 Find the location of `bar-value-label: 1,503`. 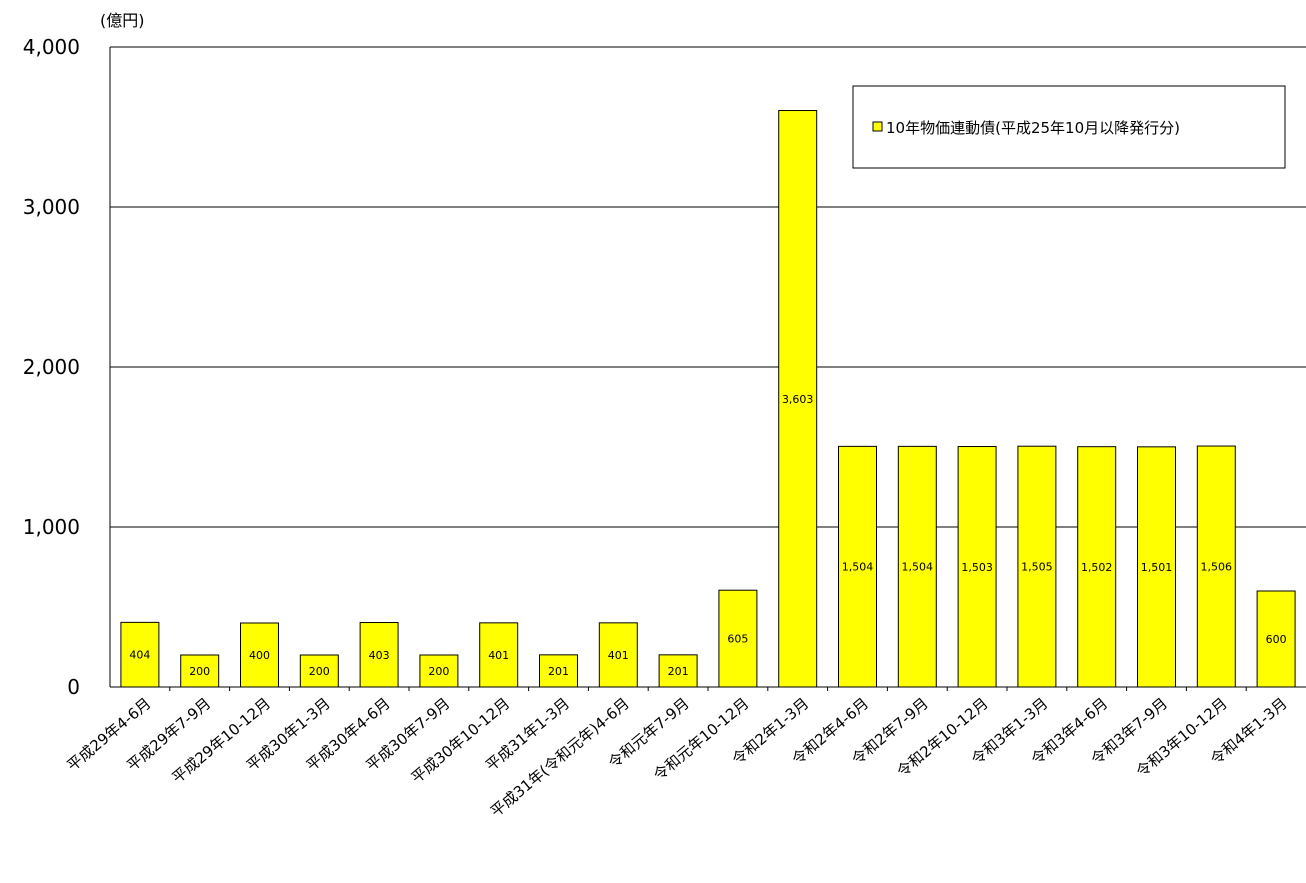

bar-value-label: 1,503 is located at coordinates (977, 567).